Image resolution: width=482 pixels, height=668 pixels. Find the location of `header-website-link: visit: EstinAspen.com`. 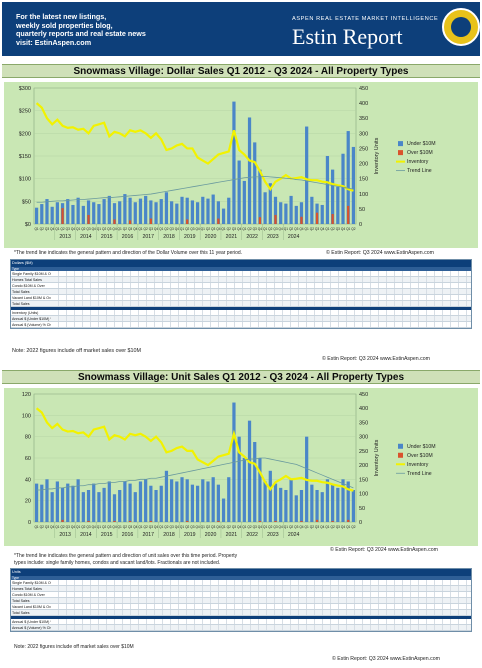

header-website-link: visit: EstinAspen.com is located at coordinates (54, 42).